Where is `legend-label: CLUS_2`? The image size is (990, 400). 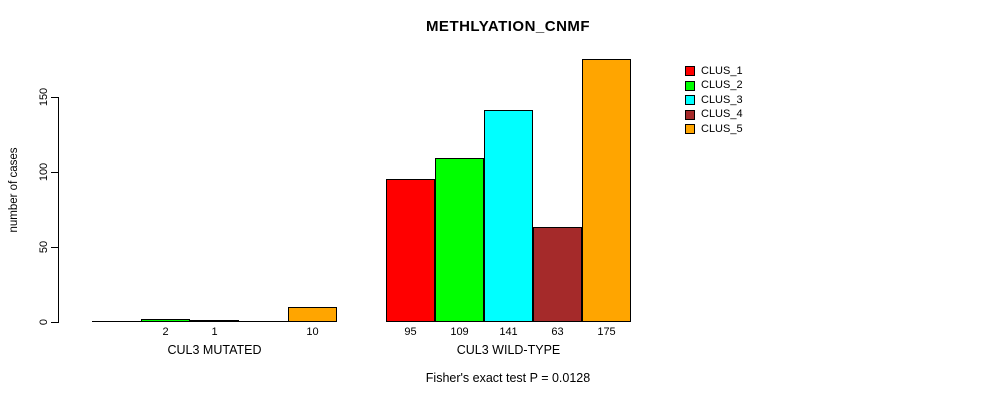 legend-label: CLUS_2 is located at coordinates (722, 85).